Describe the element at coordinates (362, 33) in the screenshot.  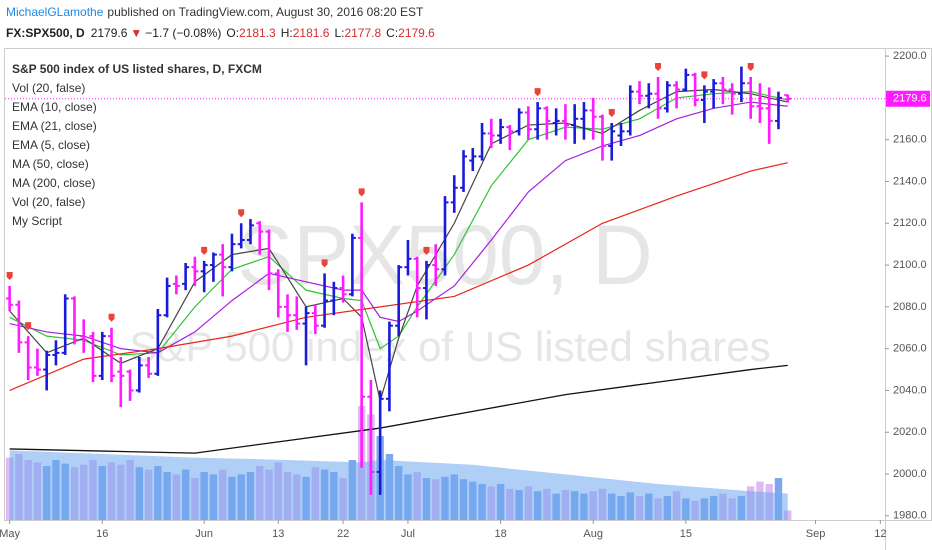
I see `l-value: 2177.8` at that location.